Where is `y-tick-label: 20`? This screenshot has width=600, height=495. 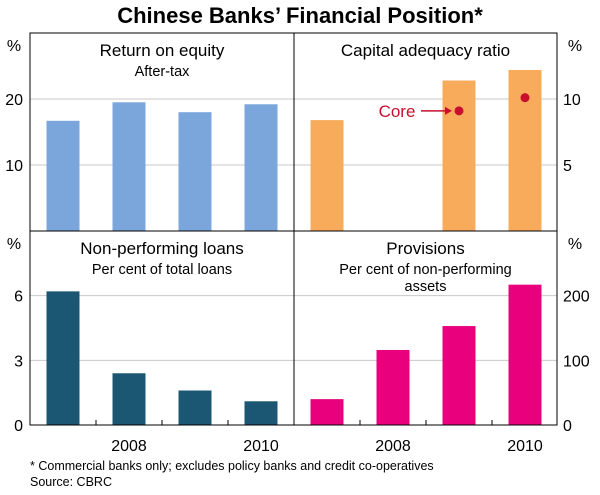 y-tick-label: 20 is located at coordinates (14, 100).